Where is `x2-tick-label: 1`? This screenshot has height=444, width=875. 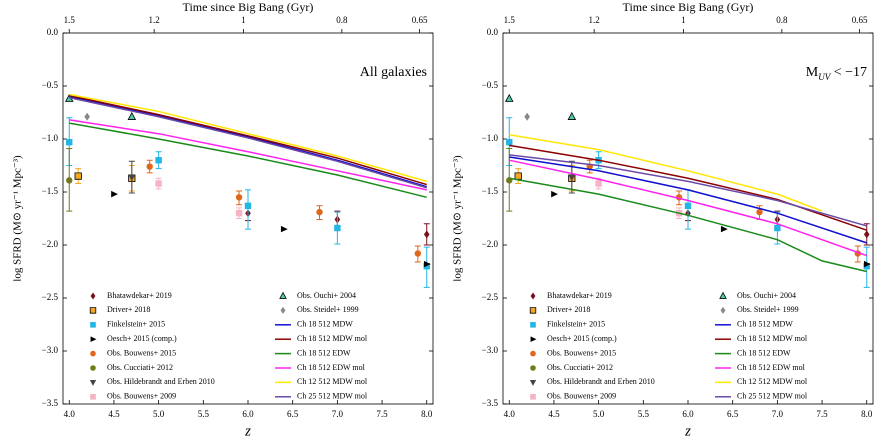
x2-tick-label: 1 is located at coordinates (683, 20).